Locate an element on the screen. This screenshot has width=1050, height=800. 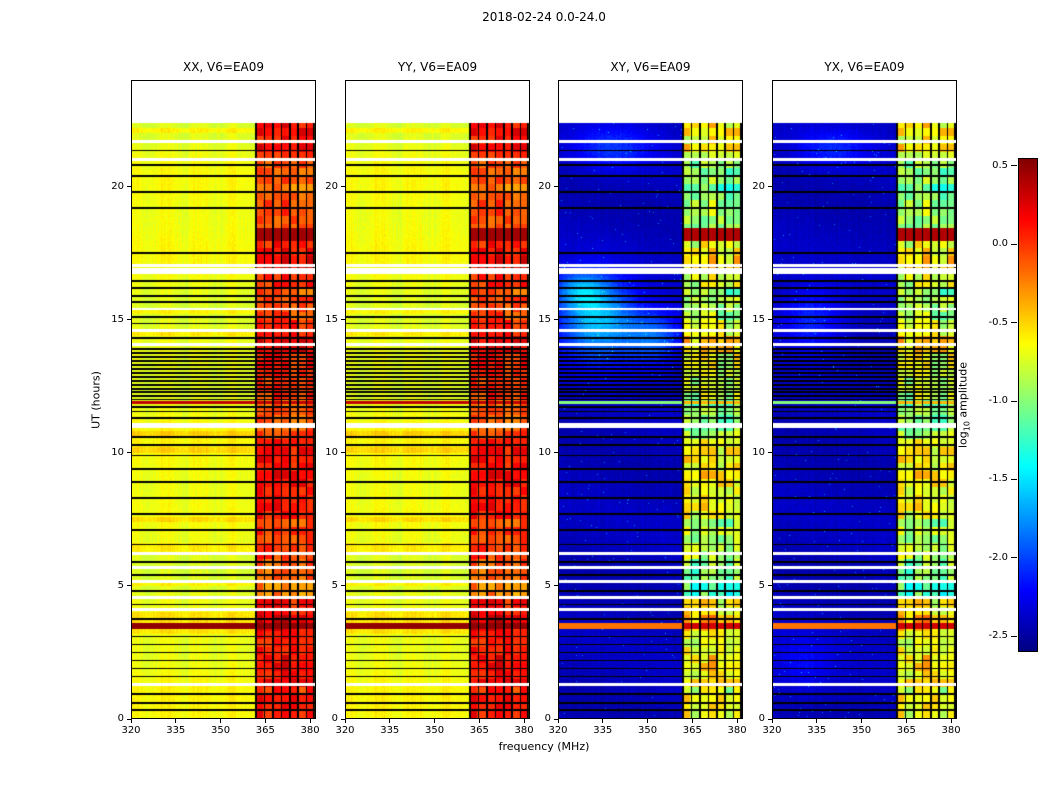
panel-xx: XX, V6=EA09 is located at coordinates (223, 389).